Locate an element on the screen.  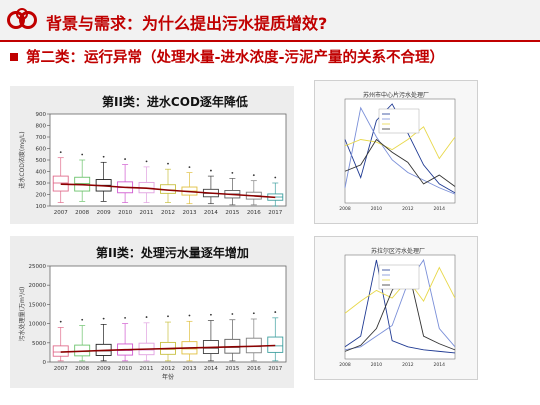
plant-b-line-chart: 2008 2010 2012 2014 is located at coordinates (397, 311).